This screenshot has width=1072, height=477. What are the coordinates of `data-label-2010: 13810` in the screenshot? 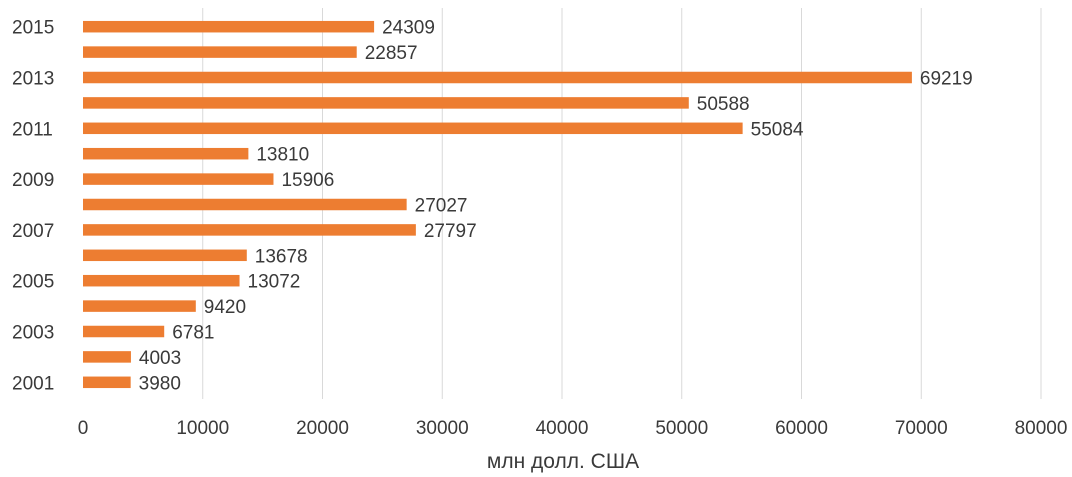 It's located at (282, 155).